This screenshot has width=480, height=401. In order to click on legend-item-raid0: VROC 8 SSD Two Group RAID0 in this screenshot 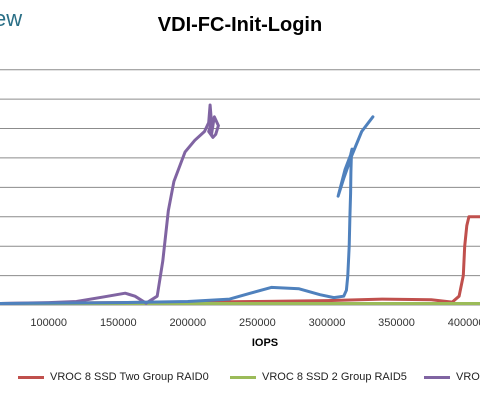, I will do `click(113, 377)`.